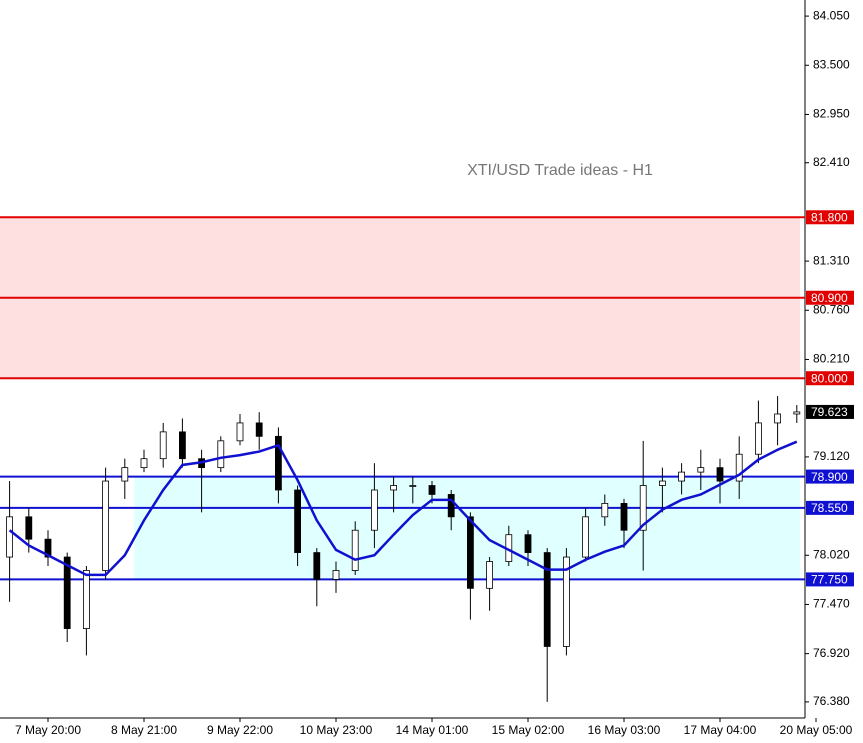 The image size is (863, 743). What do you see at coordinates (624, 730) in the screenshot?
I see `x-tick-label: 16 May 03:00` at bounding box center [624, 730].